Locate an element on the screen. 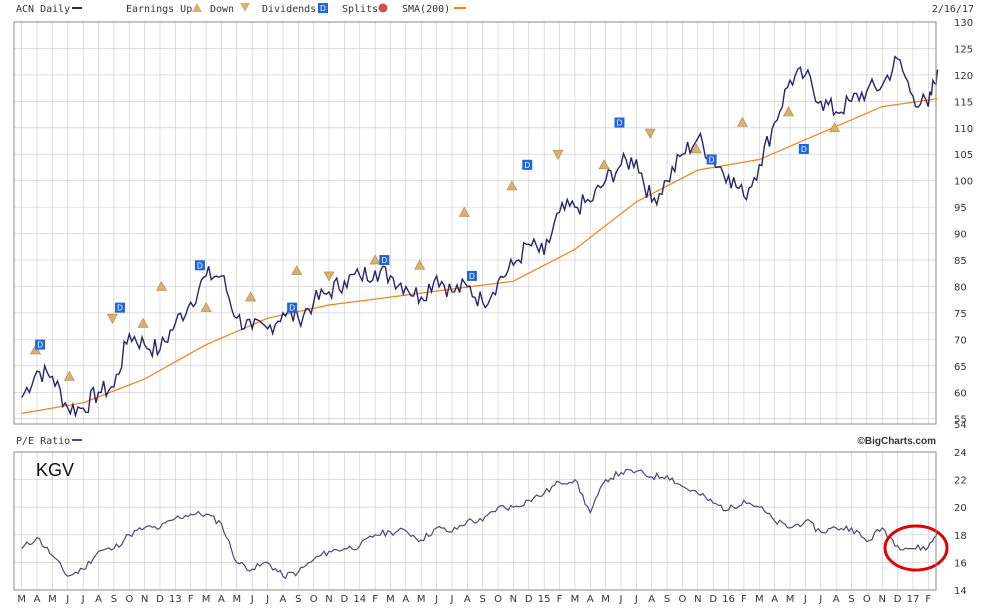 The image size is (1000, 608). y-tick-label: 95 is located at coordinates (960, 208).